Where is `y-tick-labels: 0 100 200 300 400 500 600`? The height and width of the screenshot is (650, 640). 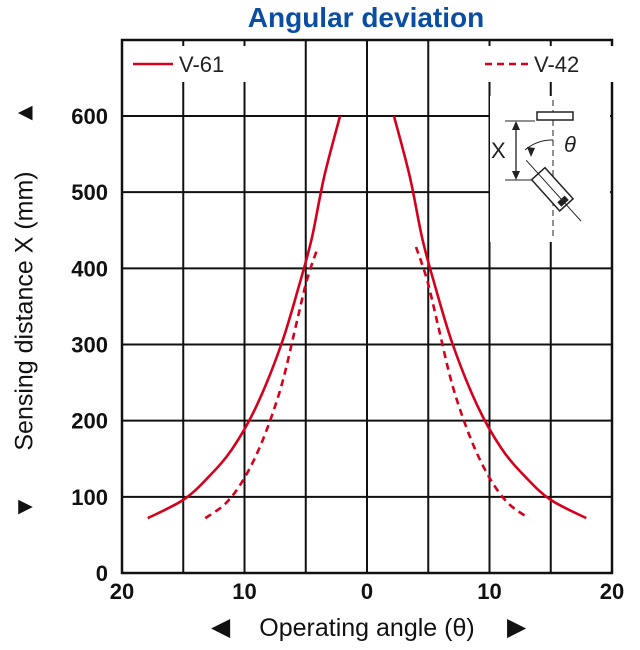 y-tick-labels: 0 100 200 300 400 500 600 is located at coordinates (89, 345).